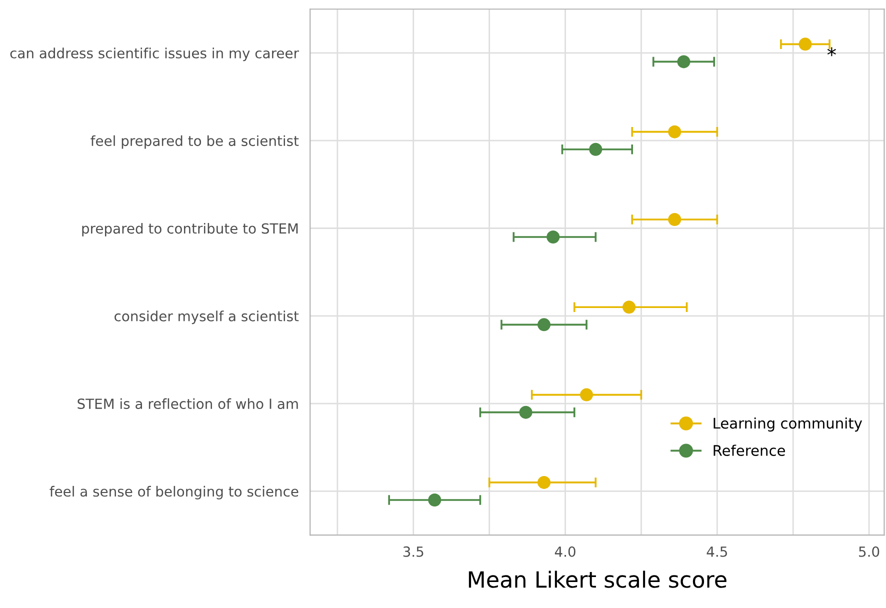  What do you see at coordinates (154, 55) in the screenshot?
I see `y-tick-label: can address scientific issues in my career` at bounding box center [154, 55].